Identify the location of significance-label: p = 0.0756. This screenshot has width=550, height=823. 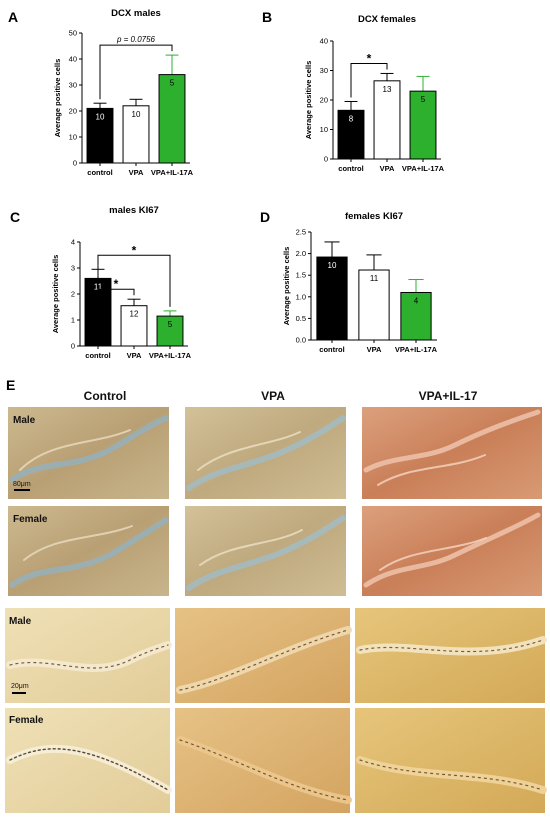
(136, 39).